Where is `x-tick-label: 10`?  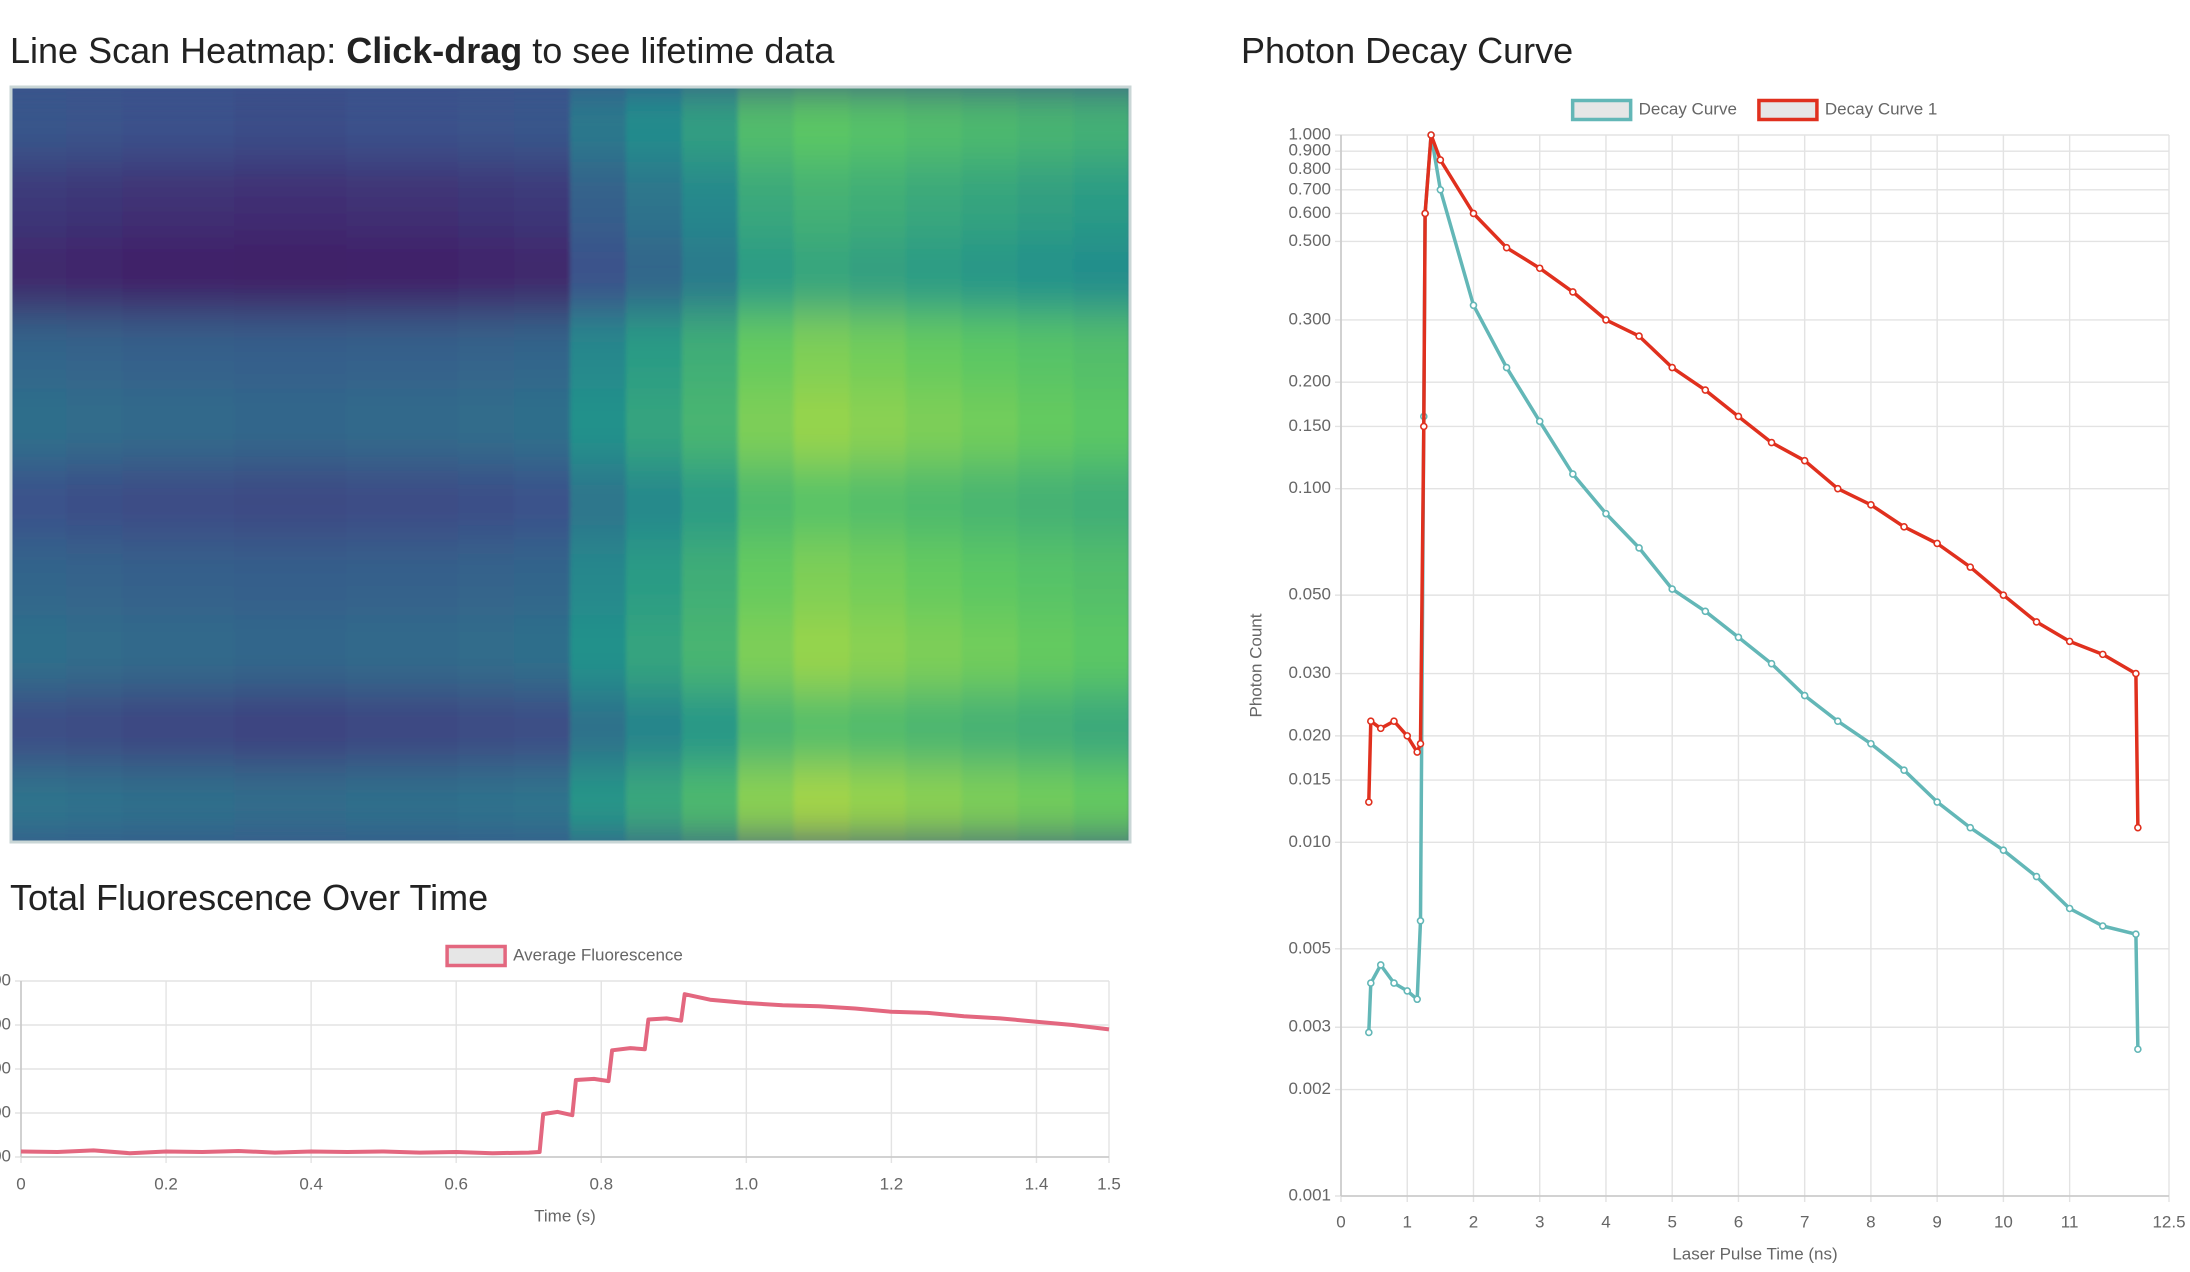
x-tick-label: 10 is located at coordinates (2003, 1221).